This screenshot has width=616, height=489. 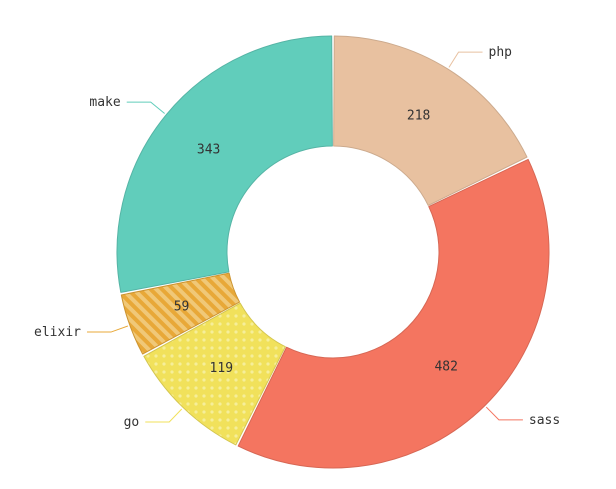 What do you see at coordinates (208, 150) in the screenshot?
I see `slice-value-label-make: 343` at bounding box center [208, 150].